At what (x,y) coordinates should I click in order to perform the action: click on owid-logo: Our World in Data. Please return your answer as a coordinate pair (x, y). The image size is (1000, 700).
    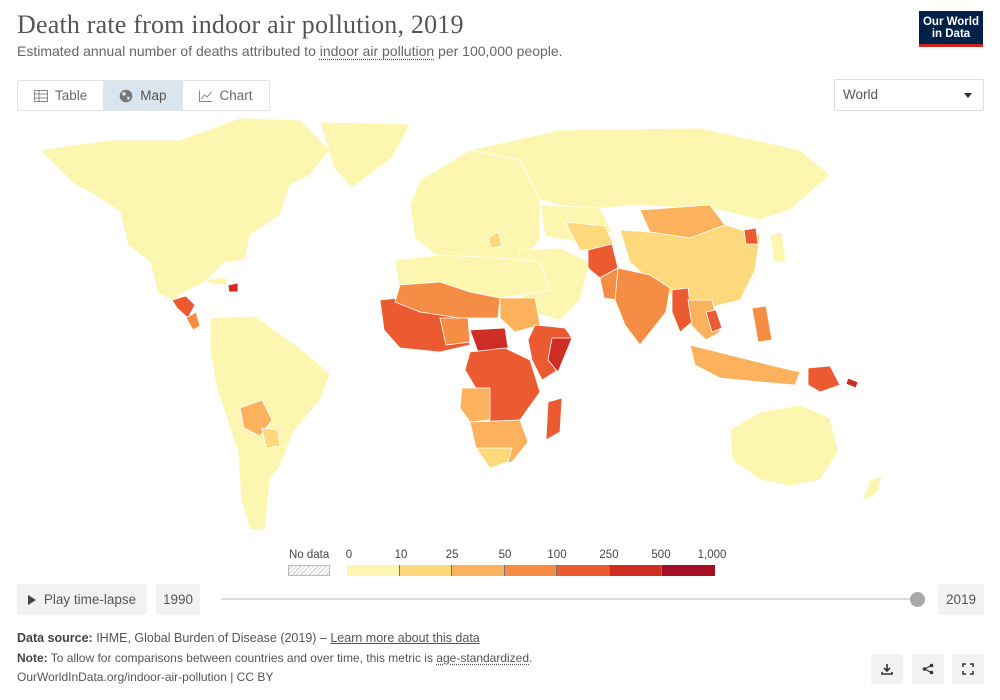
    Looking at the image, I should click on (951, 29).